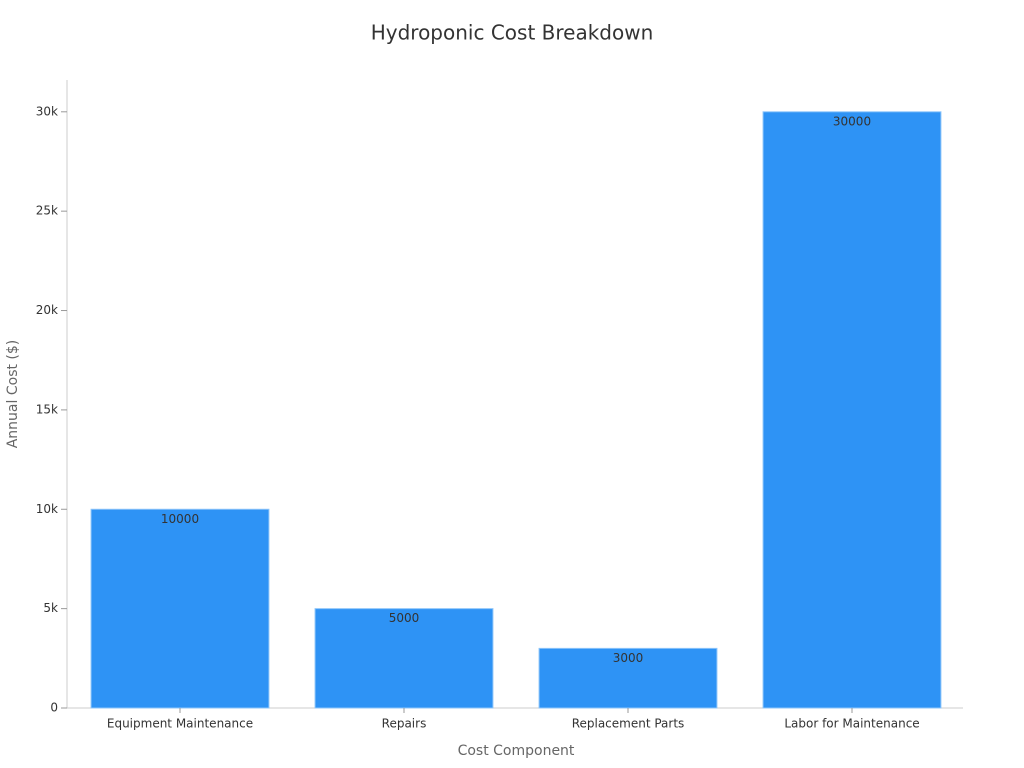  Describe the element at coordinates (50, 608) in the screenshot. I see `y-tick-label: 5k` at that location.